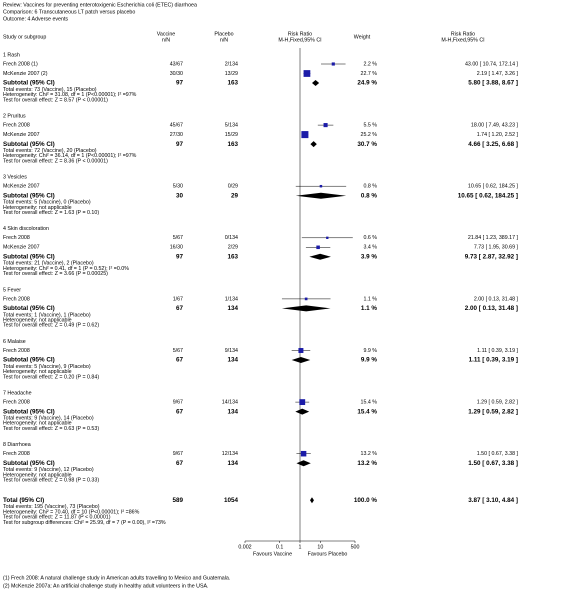 This screenshot has width=566, height=592. I want to click on x-tick-label: 0.1, so click(279, 547).